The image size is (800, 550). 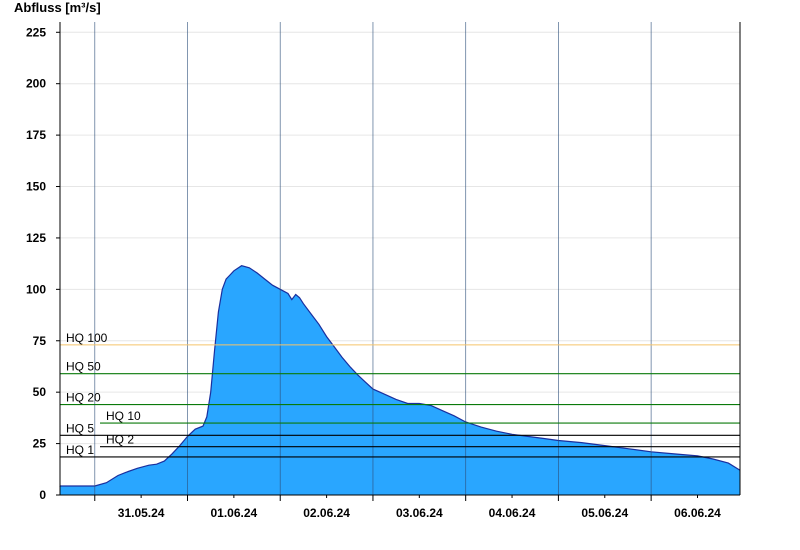 I want to click on threshold-label: HQ 20, so click(x=83, y=398).